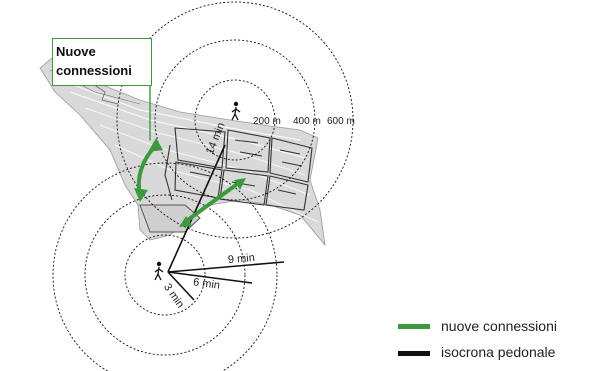 This screenshot has width=594, height=371. What do you see at coordinates (307, 121) in the screenshot?
I see `radius-label-400: 400 m` at bounding box center [307, 121].